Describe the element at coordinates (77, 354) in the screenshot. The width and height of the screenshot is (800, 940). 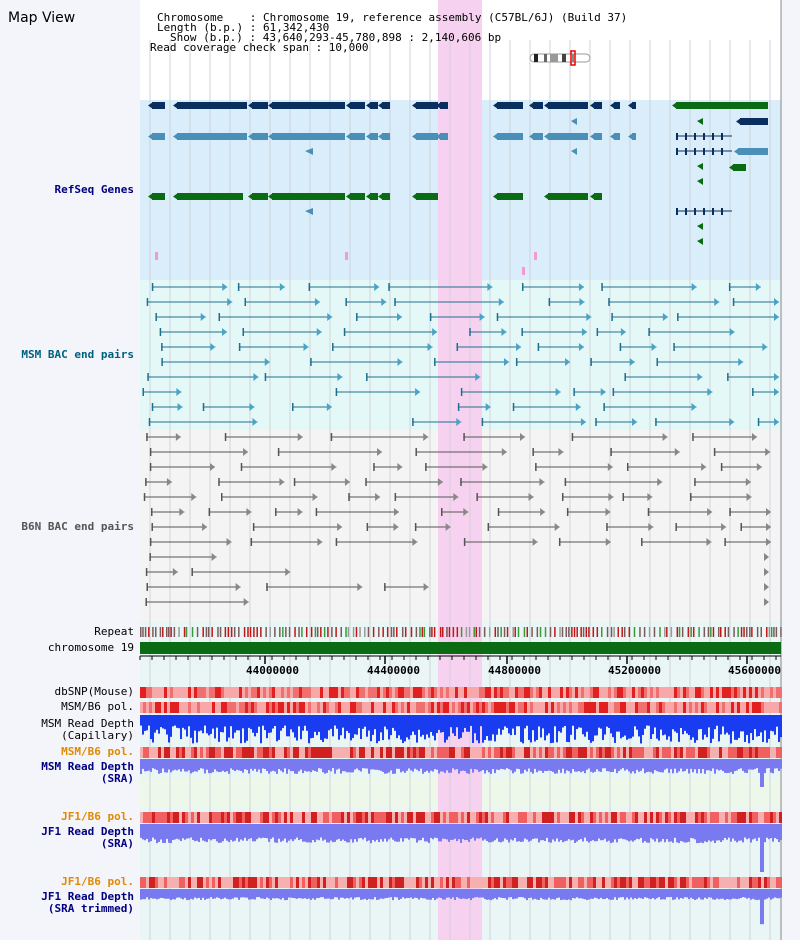
I see `track-label-msm-bac: MSM BAC end pairs` at that location.